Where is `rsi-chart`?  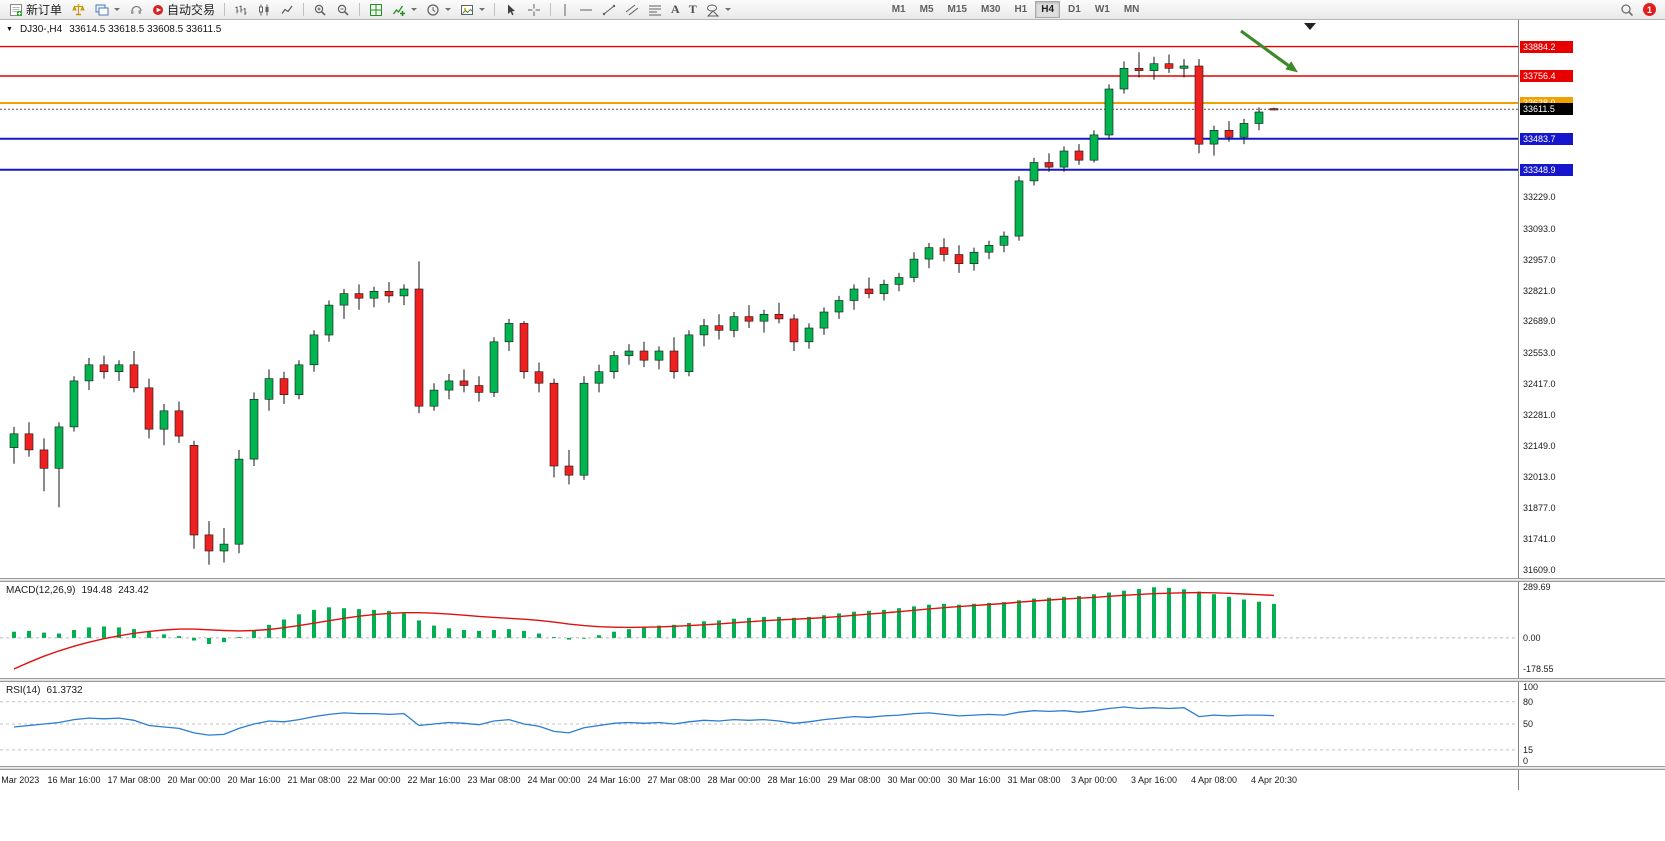 rsi-chart is located at coordinates (759, 724).